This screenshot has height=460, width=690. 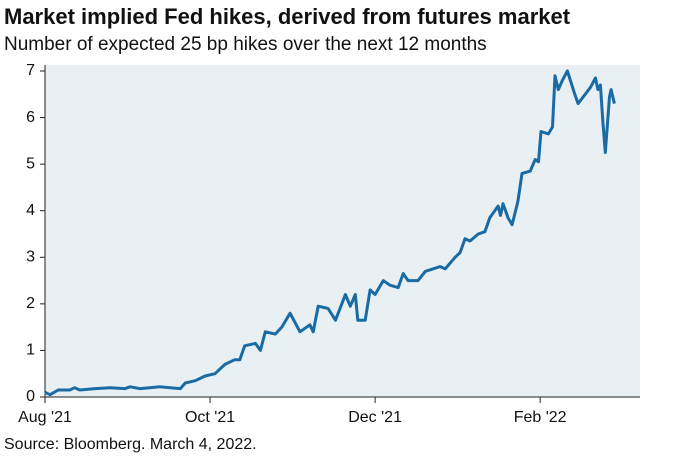 I want to click on y-tick-label: 7, so click(x=30, y=70).